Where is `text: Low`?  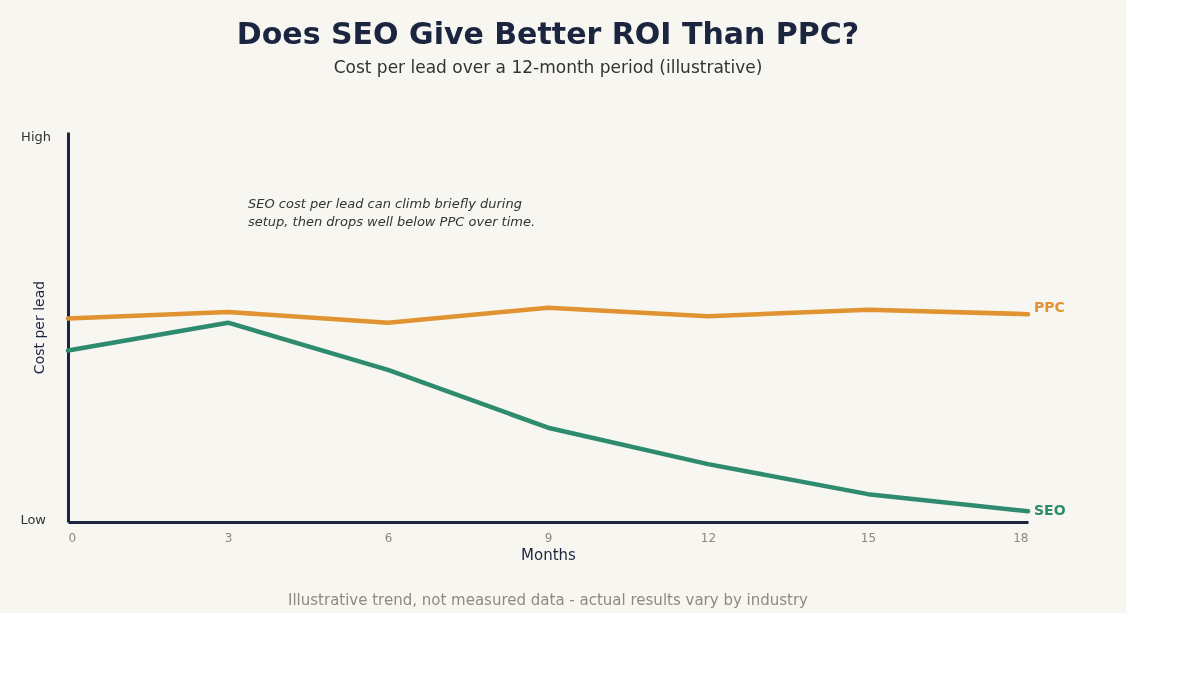
text: Low is located at coordinates (33, 519).